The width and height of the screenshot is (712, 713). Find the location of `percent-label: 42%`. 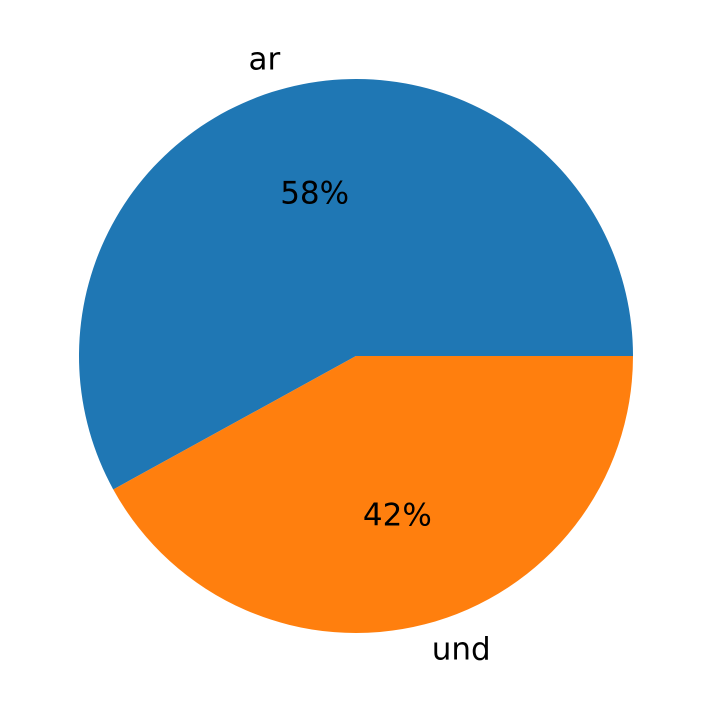

percent-label: 42% is located at coordinates (397, 515).